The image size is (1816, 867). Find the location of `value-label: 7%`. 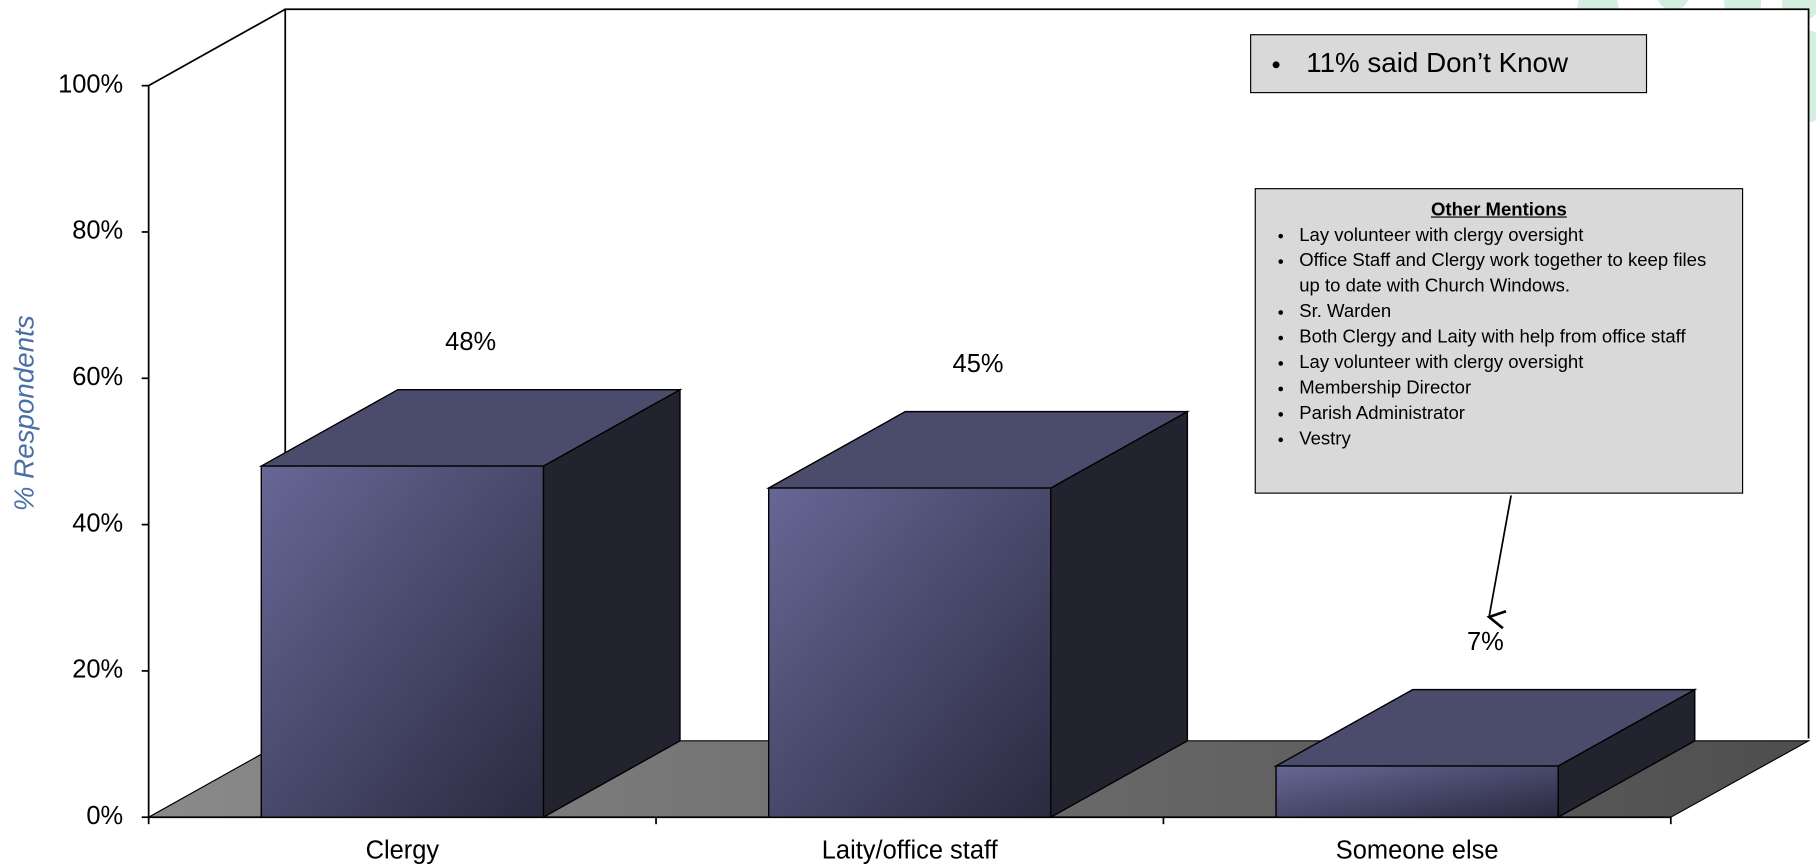

value-label: 7% is located at coordinates (1485, 642).